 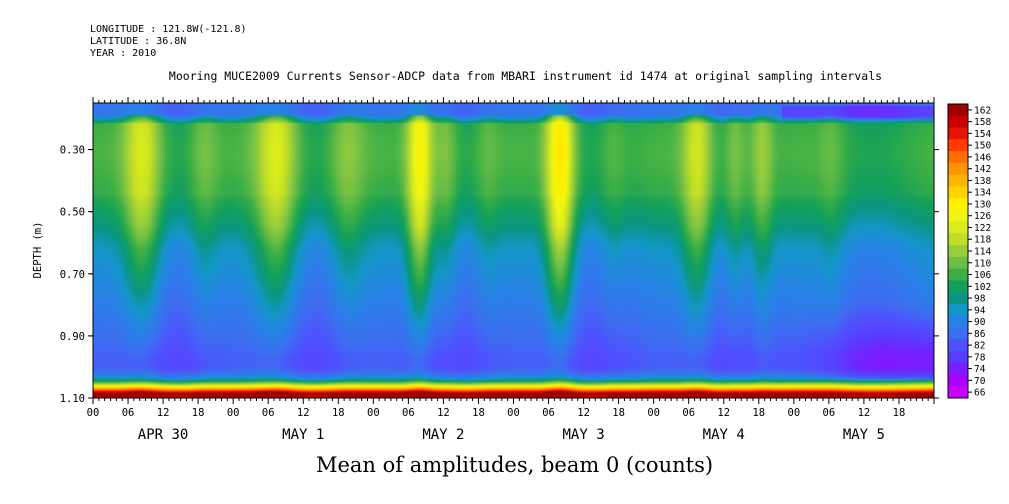 I want to click on year-text: YEAR : 2010, so click(x=123, y=53).